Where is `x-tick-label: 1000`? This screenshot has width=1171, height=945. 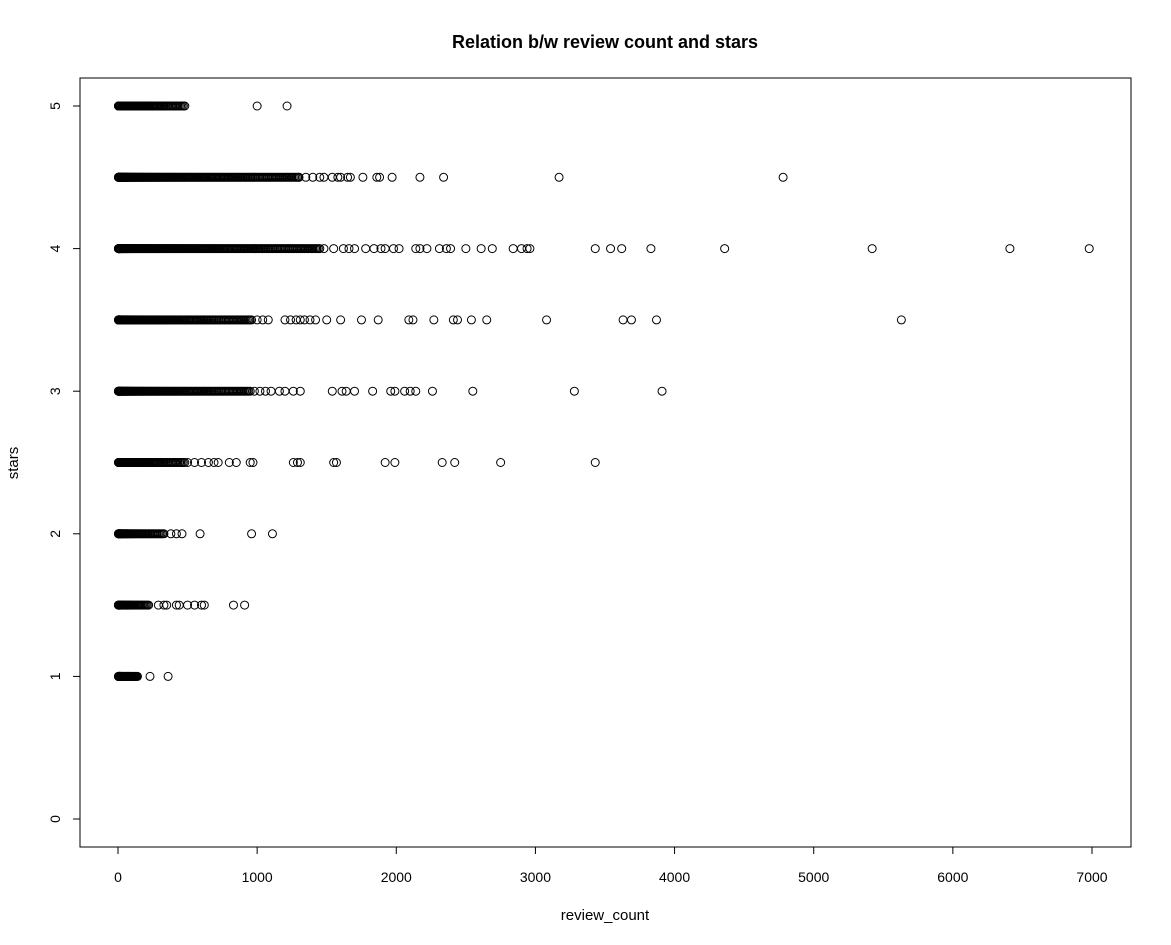 x-tick-label: 1000 is located at coordinates (257, 877).